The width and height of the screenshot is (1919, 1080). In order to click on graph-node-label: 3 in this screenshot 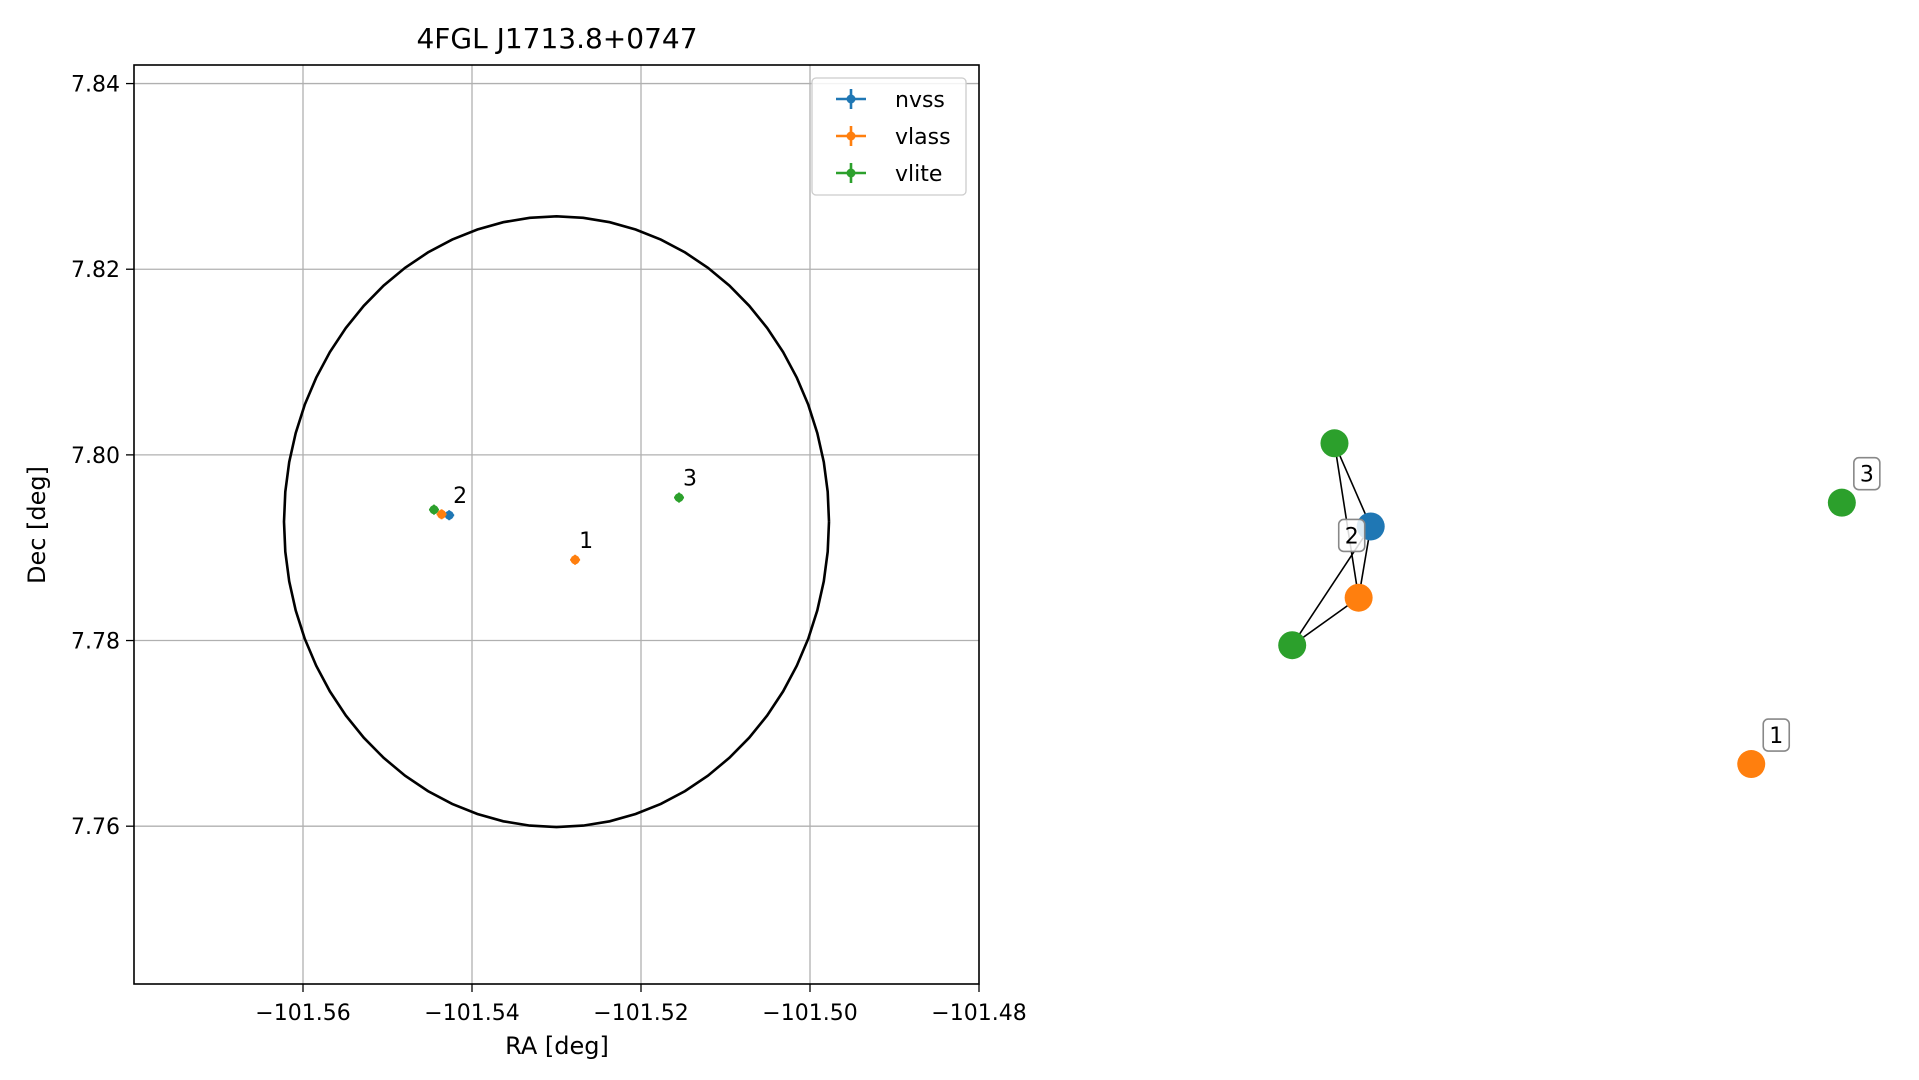, I will do `click(1867, 473)`.